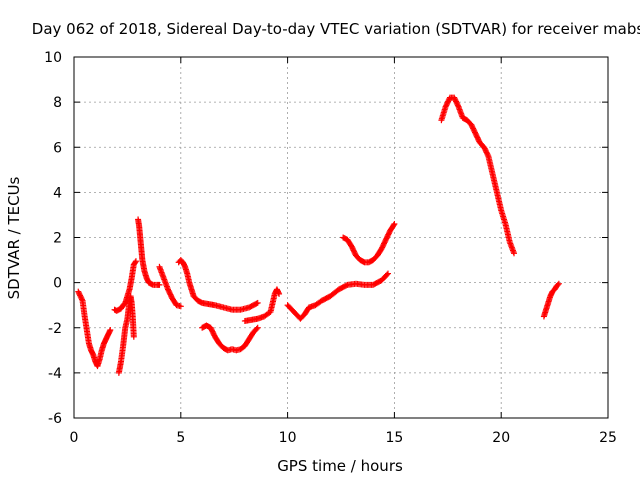  I want to click on y-tick-label: 8, so click(57, 103).